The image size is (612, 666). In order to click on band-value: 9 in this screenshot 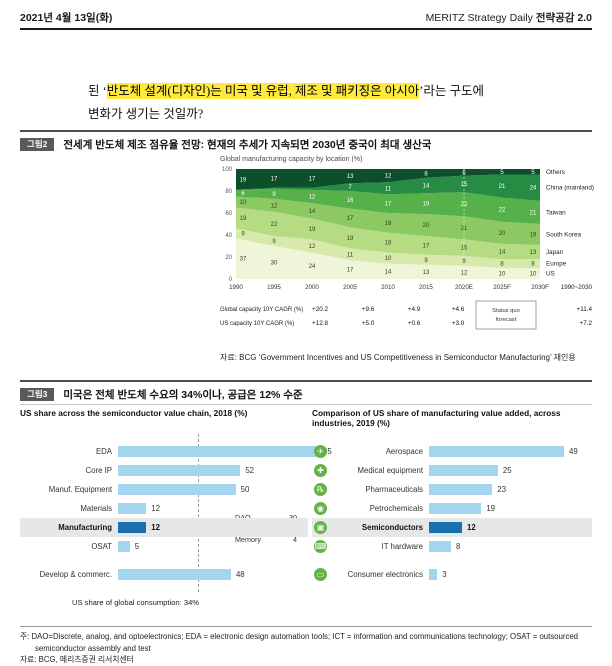, I will do `click(464, 262)`.